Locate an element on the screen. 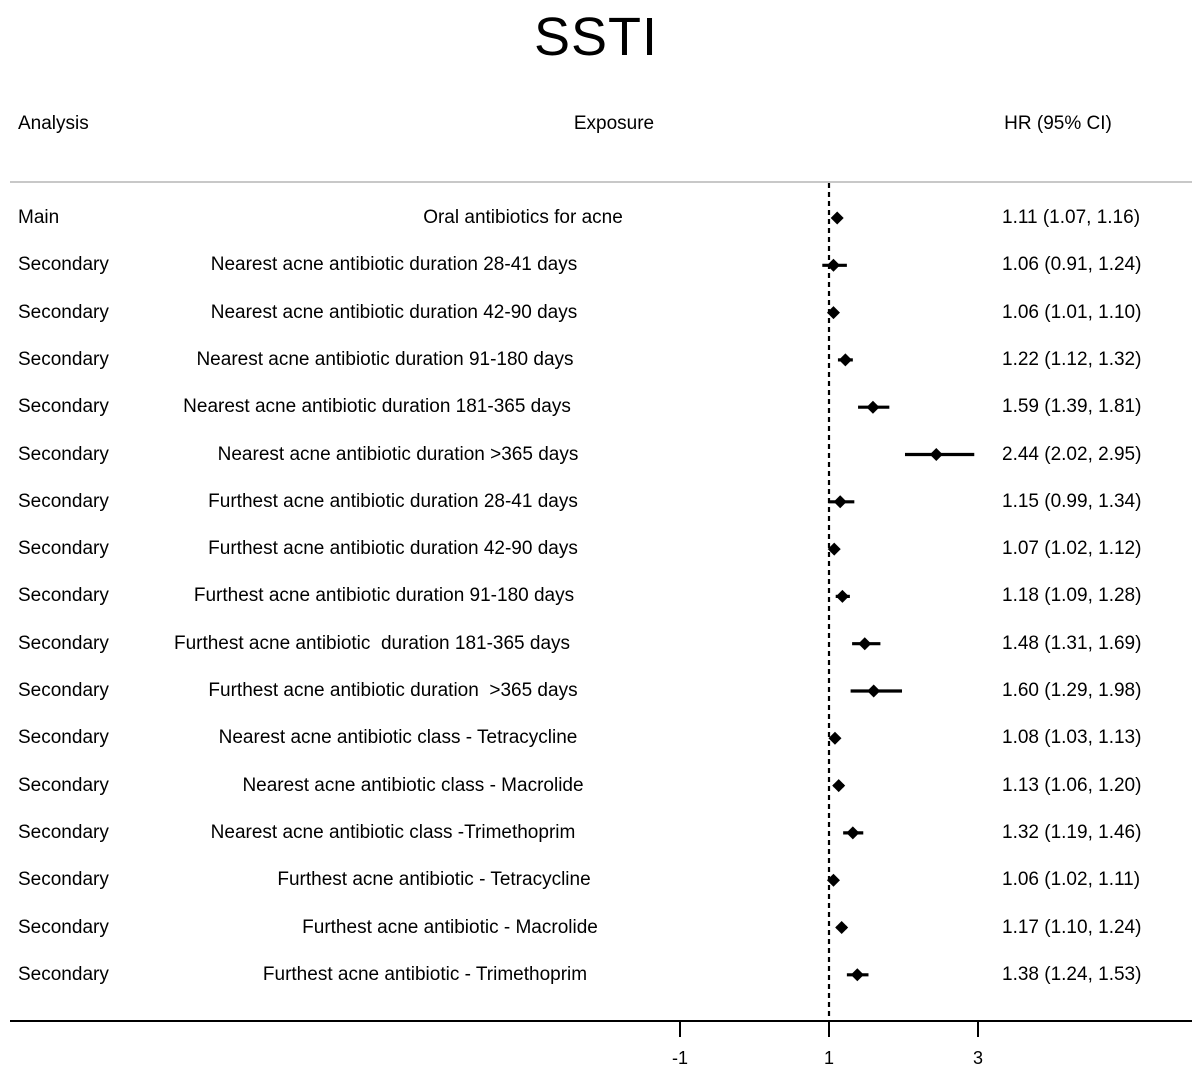 This screenshot has width=1192, height=1068. hr-ci-cell: 1.15 (0.99, 1.34) is located at coordinates (1072, 501).